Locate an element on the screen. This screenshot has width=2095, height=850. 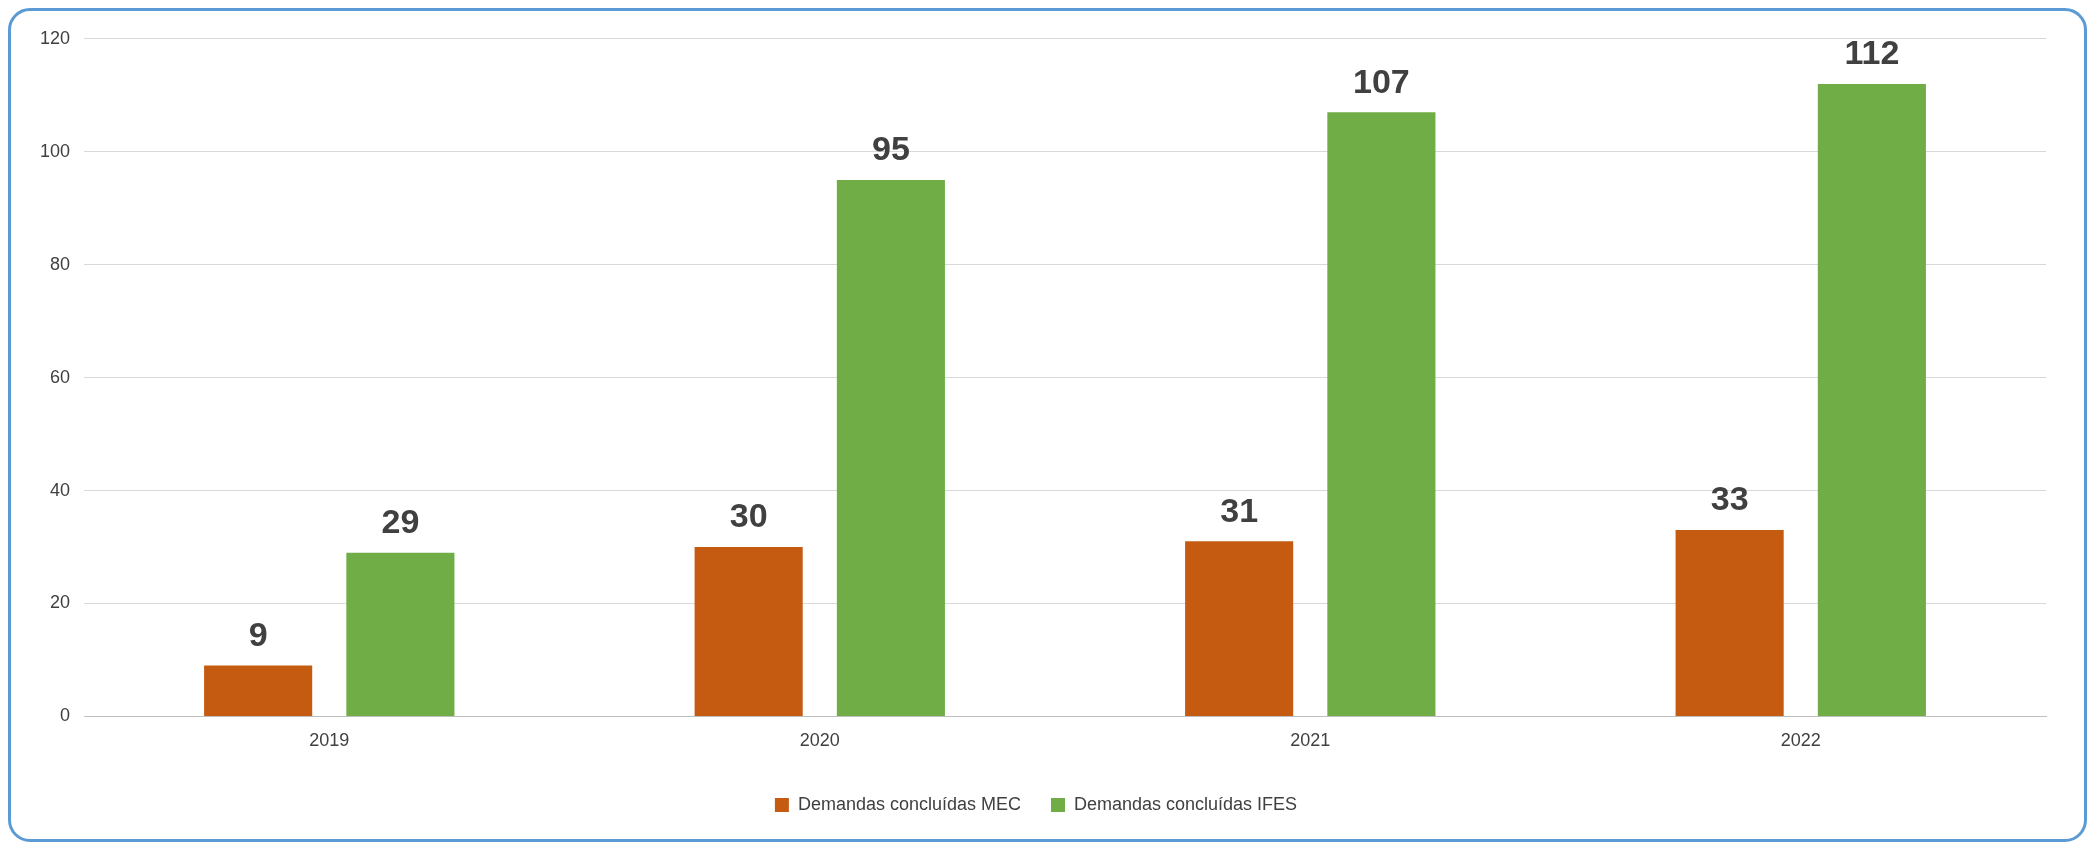
data-label: 29 is located at coordinates (400, 521).